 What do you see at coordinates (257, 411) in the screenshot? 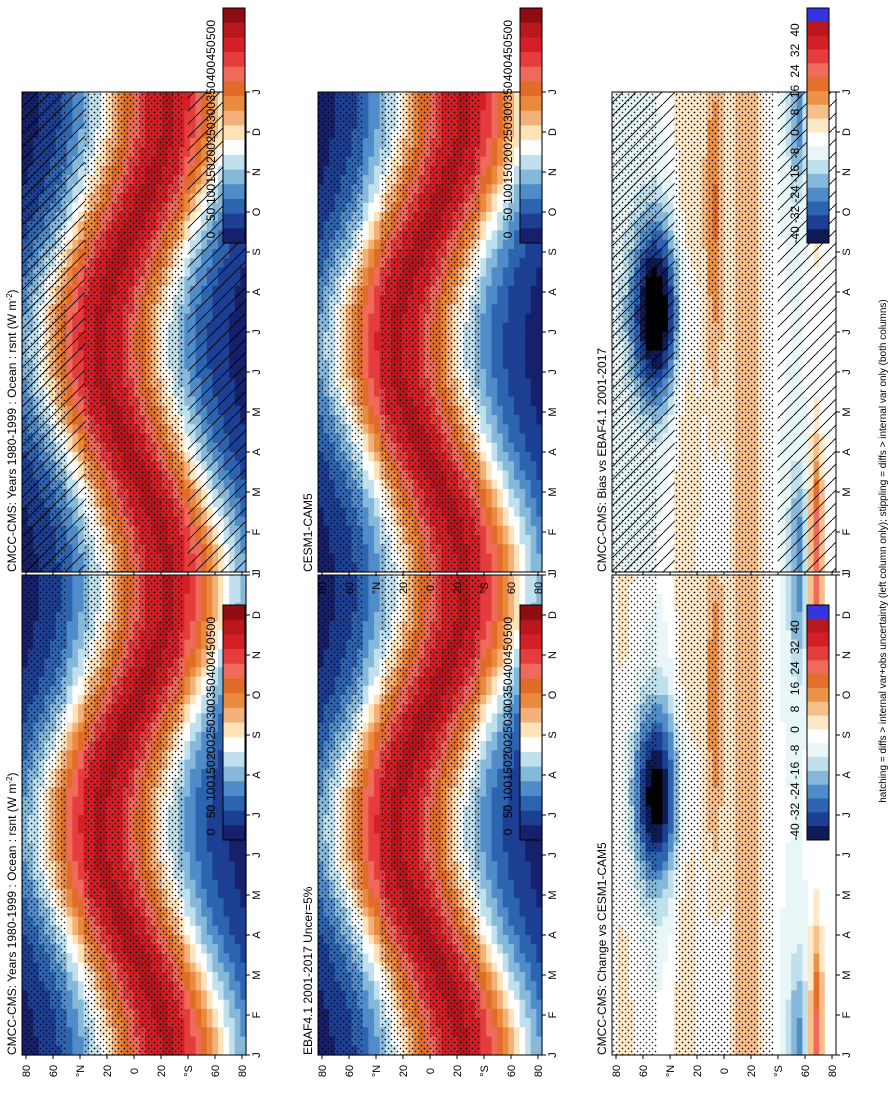
I see `month-tick-label: M` at bounding box center [257, 411].